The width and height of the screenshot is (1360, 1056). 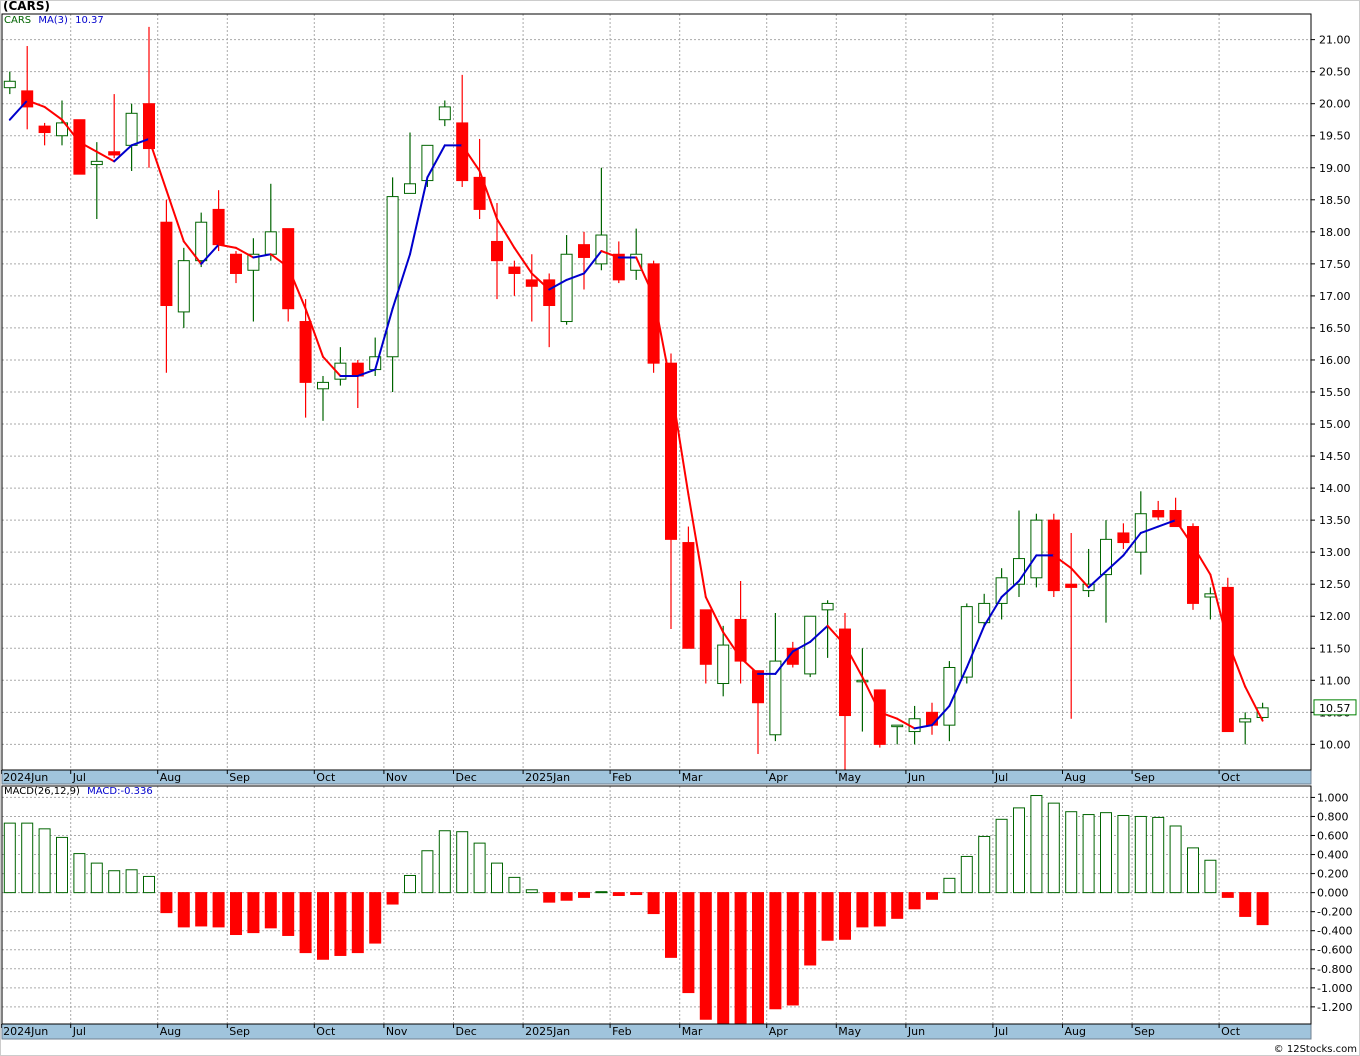 I want to click on price-tick-label: 18.00, so click(x=1335, y=232).